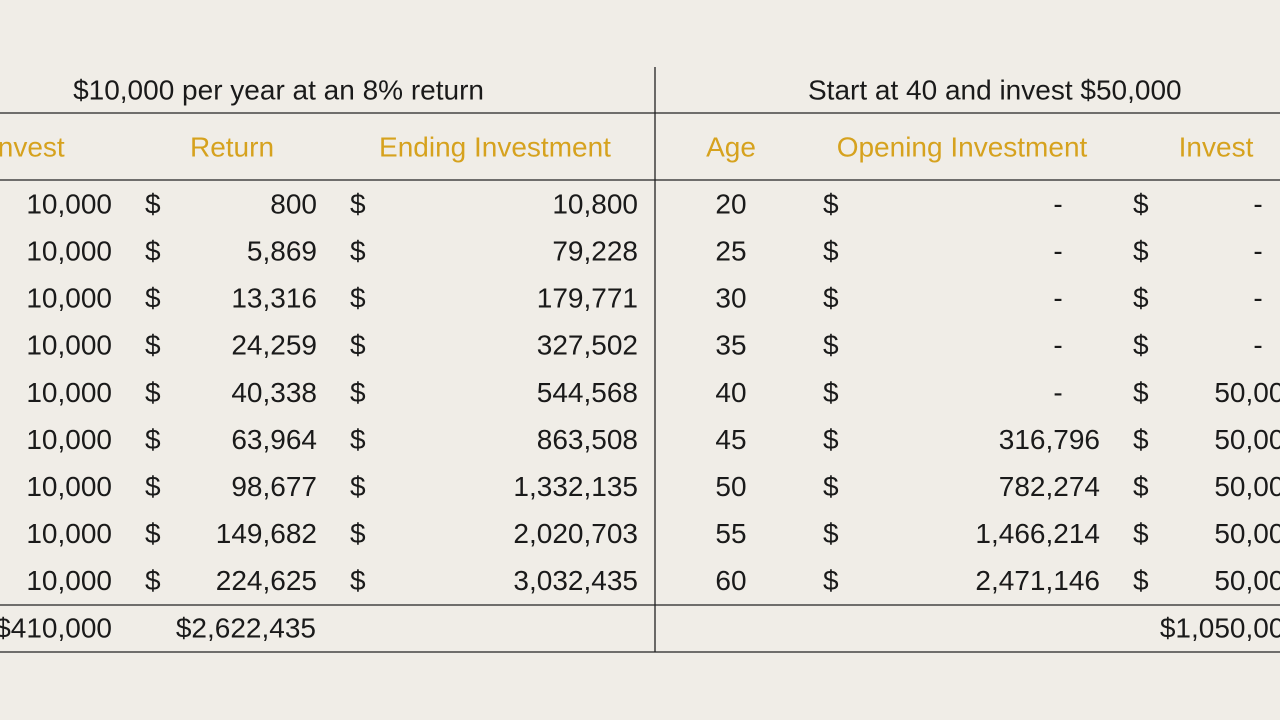  What do you see at coordinates (595, 203) in the screenshot?
I see `cell: 10,800` at bounding box center [595, 203].